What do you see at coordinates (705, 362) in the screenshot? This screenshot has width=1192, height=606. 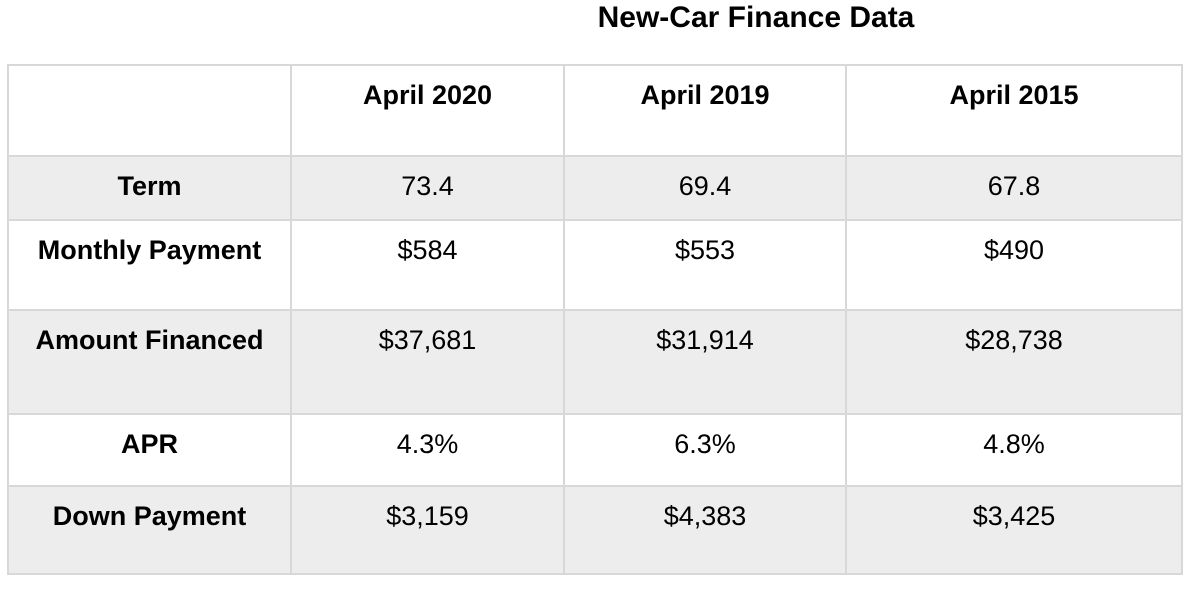 I see `table-cell: $31,914` at bounding box center [705, 362].